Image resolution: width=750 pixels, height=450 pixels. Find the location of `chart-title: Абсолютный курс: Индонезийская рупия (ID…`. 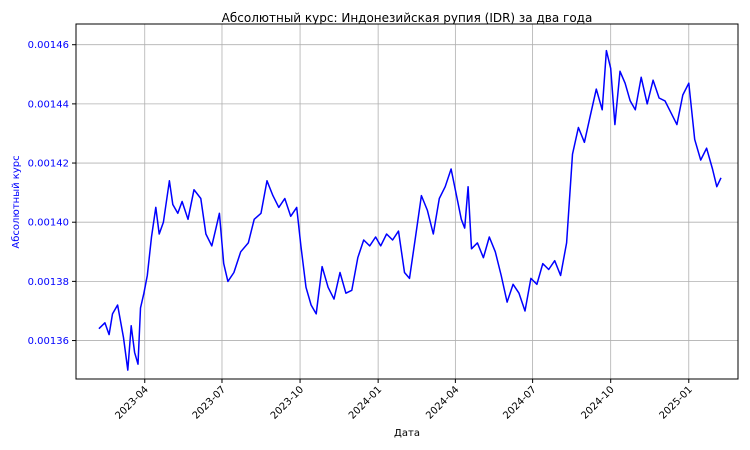

chart-title: Абсолютный курс: Индонезийская рупия (ID… is located at coordinates (407, 18).